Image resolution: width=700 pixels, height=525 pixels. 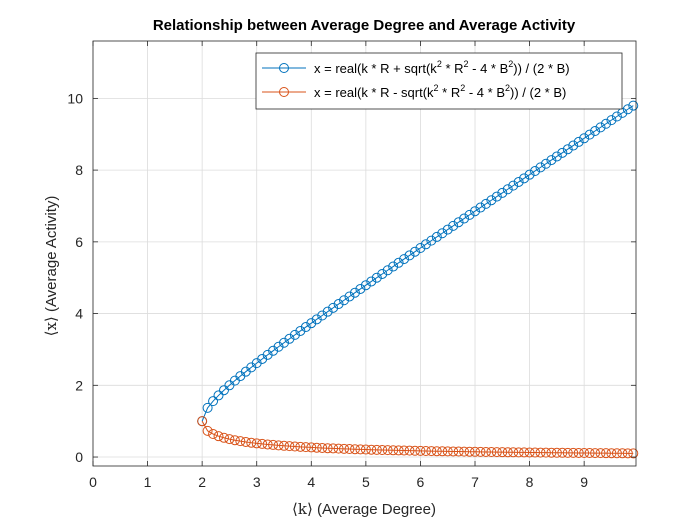 What do you see at coordinates (530, 482) in the screenshot?
I see `x-tick-label: 8` at bounding box center [530, 482].